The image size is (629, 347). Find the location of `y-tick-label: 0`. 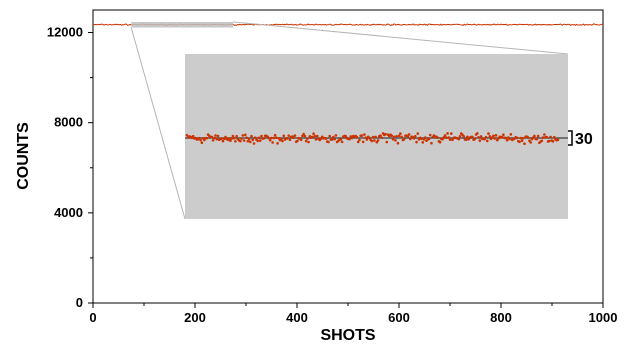

y-tick-label: 0 is located at coordinates (79, 302).